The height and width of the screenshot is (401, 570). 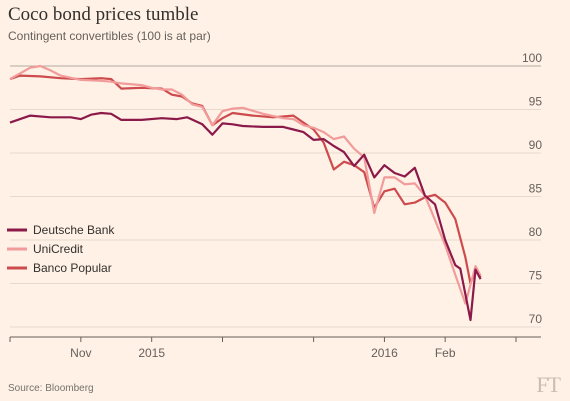 I want to click on legend: Deutsche Bank UniCredit Banco Popular, so click(x=61, y=249).